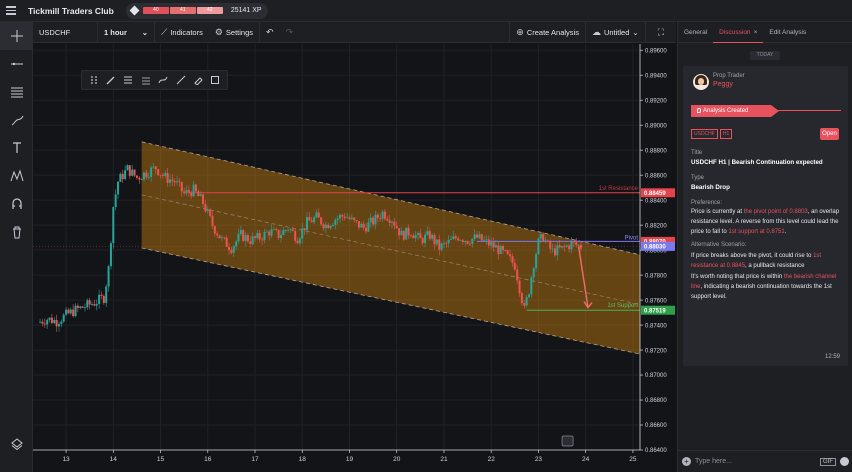 This screenshot has height=472, width=852. What do you see at coordinates (270, 32) in the screenshot?
I see `undo-button: ↶` at bounding box center [270, 32].